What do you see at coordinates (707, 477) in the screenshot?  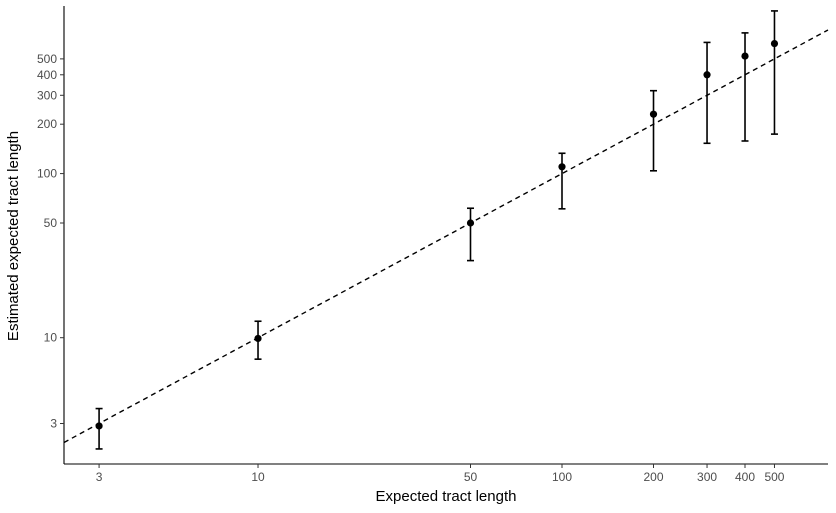 I see `x-tick-label-300: 300` at bounding box center [707, 477].